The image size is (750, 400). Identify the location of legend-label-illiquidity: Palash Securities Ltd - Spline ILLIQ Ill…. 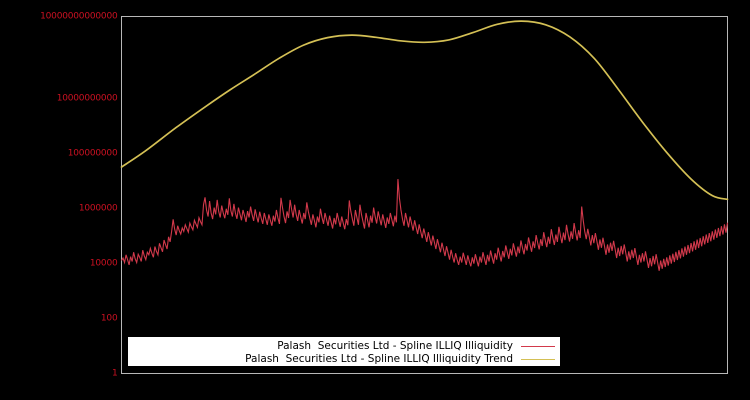
(395, 346).